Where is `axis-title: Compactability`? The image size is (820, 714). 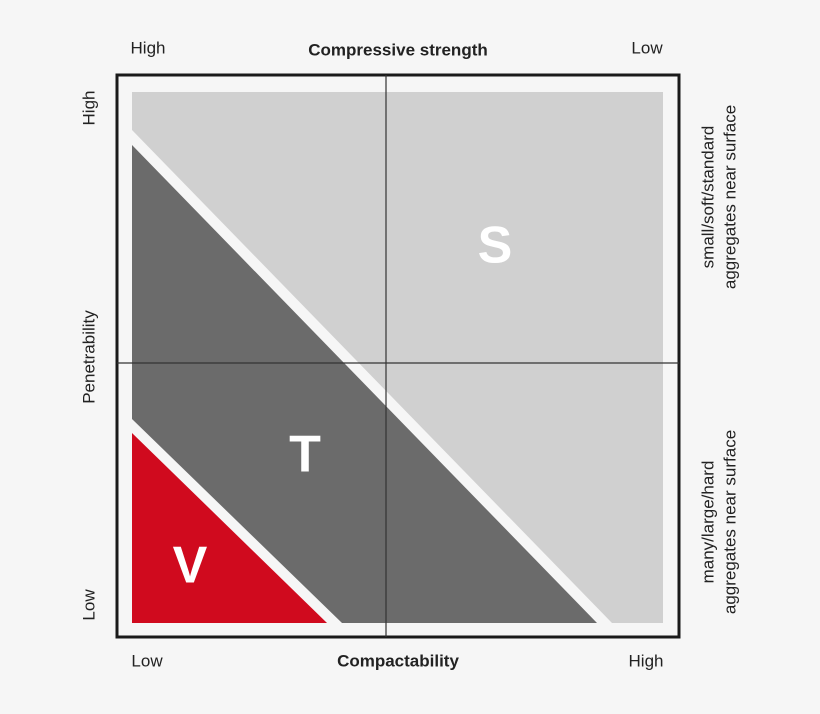
axis-title: Compactability is located at coordinates (398, 660).